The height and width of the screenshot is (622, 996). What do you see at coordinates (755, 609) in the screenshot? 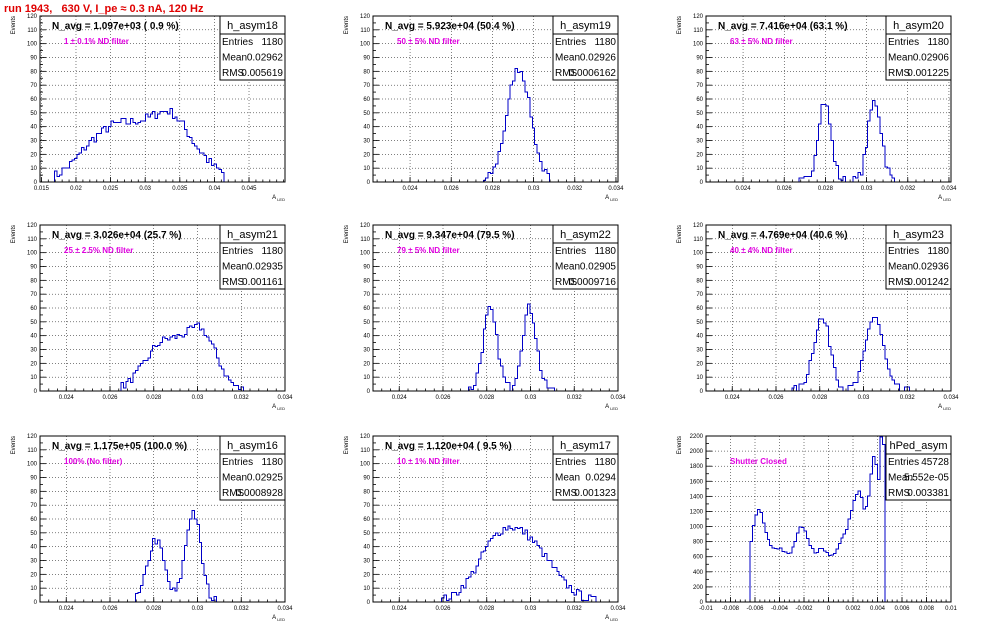
I see `x-tick-label: -0.006` at bounding box center [755, 609].